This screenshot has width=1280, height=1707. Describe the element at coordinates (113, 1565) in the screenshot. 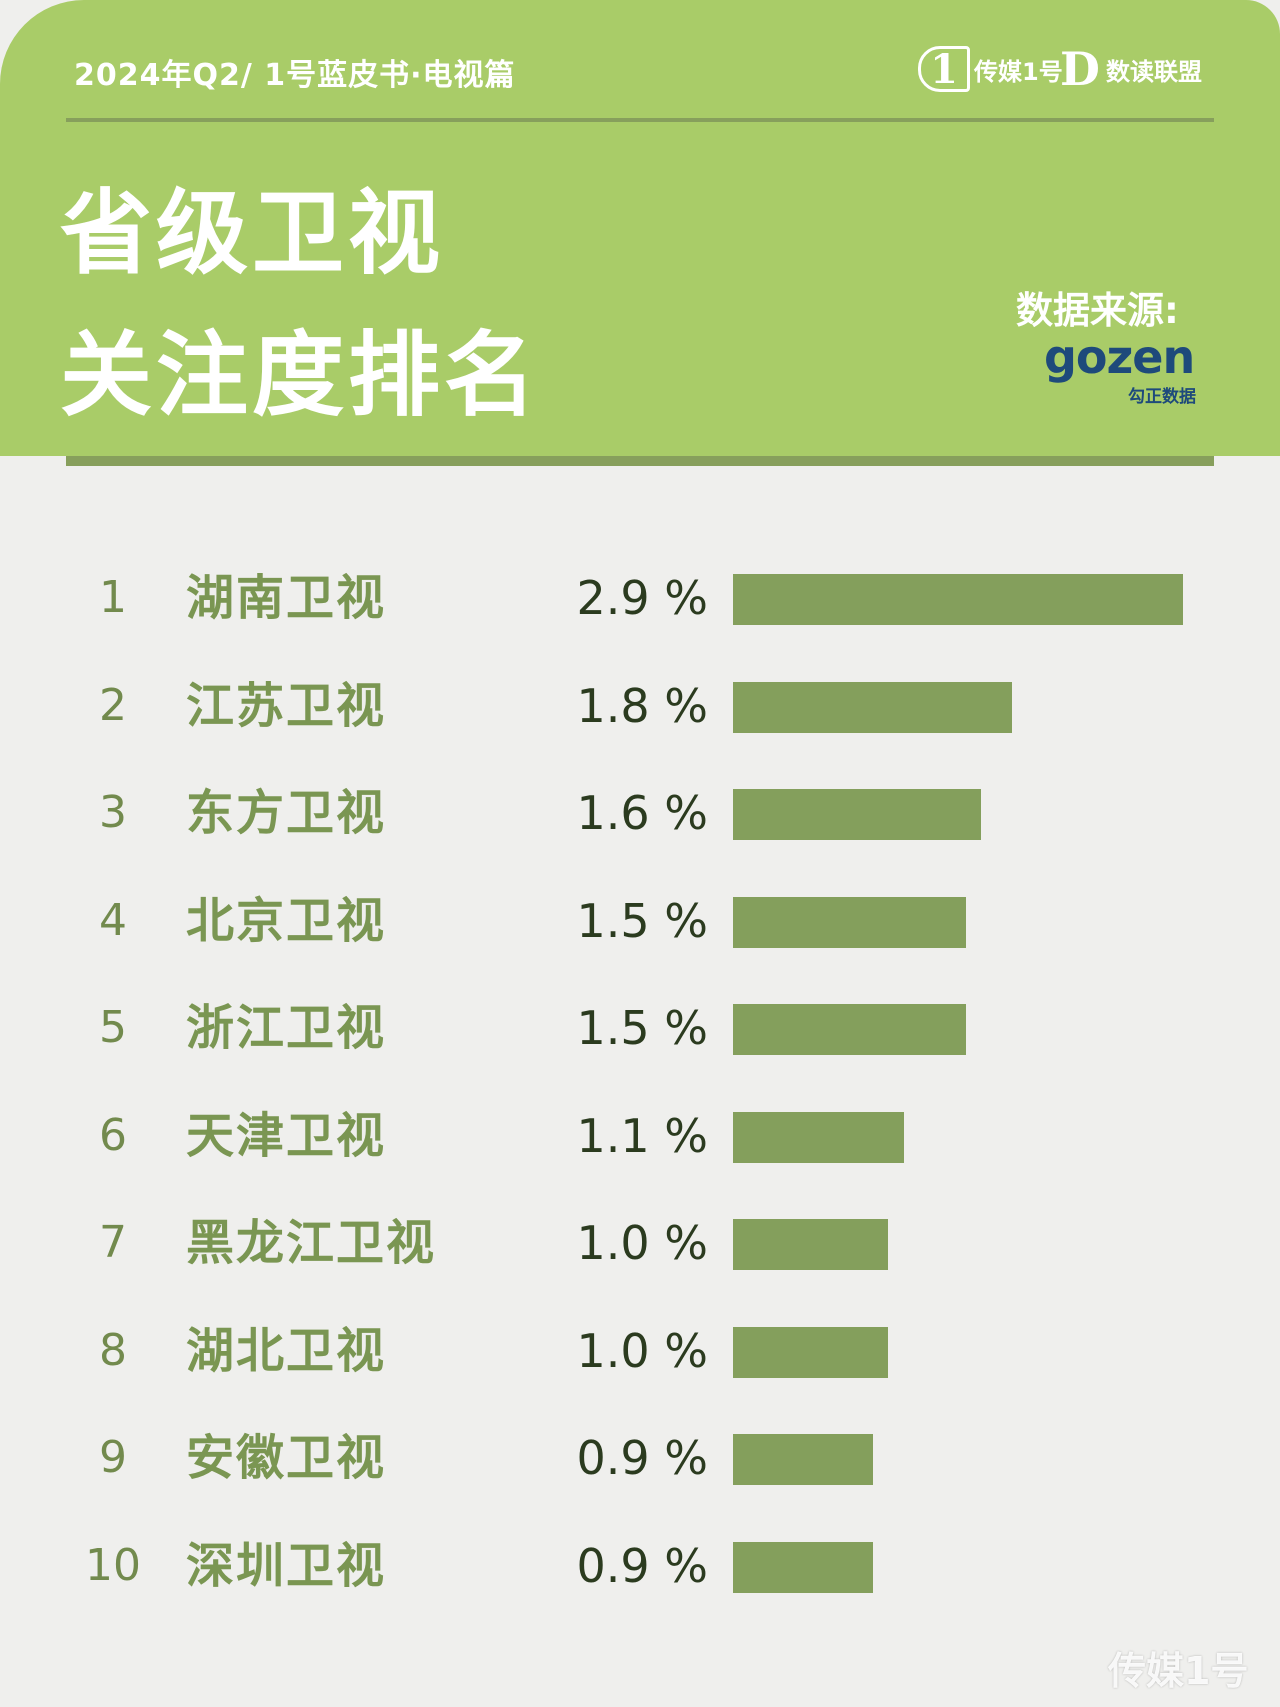

I see `rank-number: 10` at that location.